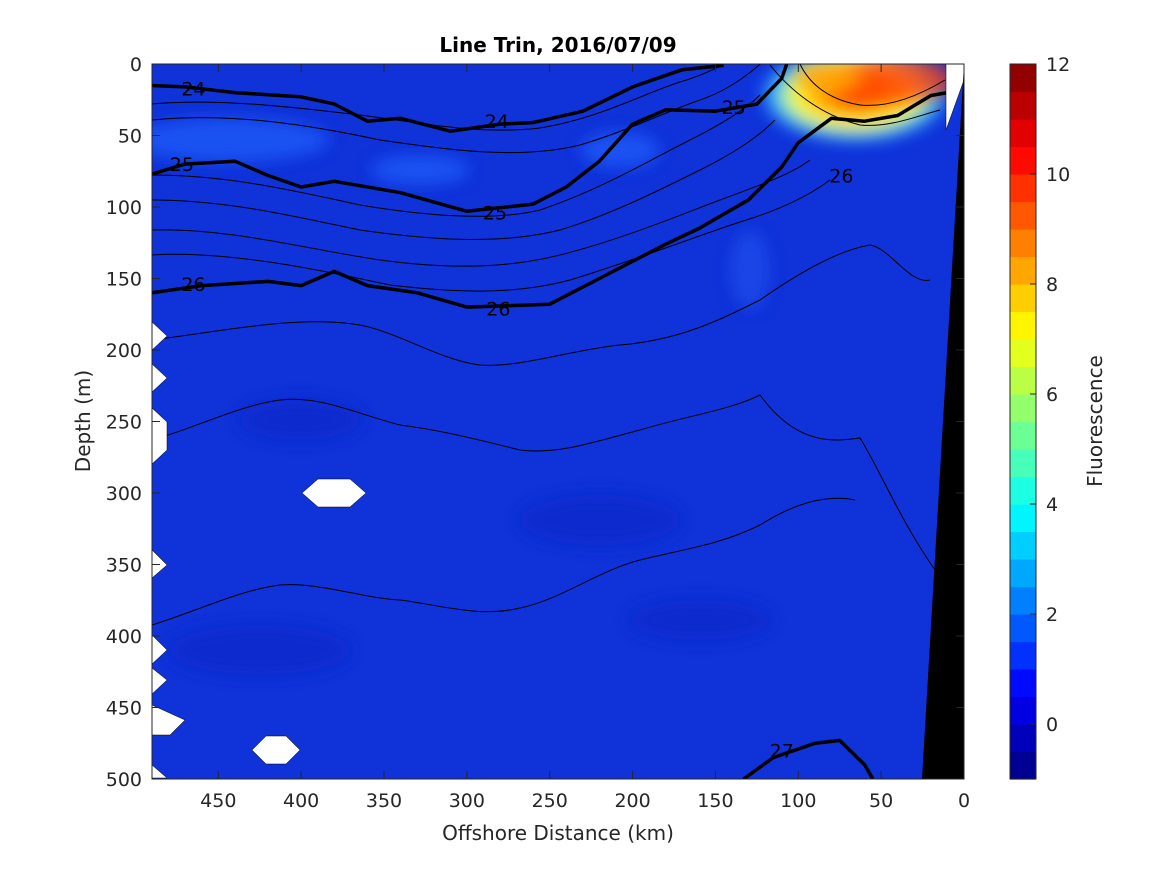 The image size is (1167, 875). I want to click on x-tick-label: 450, so click(218, 801).